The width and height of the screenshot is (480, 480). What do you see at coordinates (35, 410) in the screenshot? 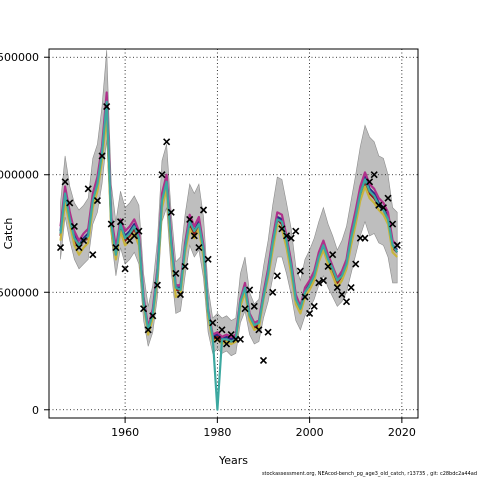
I see `y-tick-label: 0` at bounding box center [35, 410].